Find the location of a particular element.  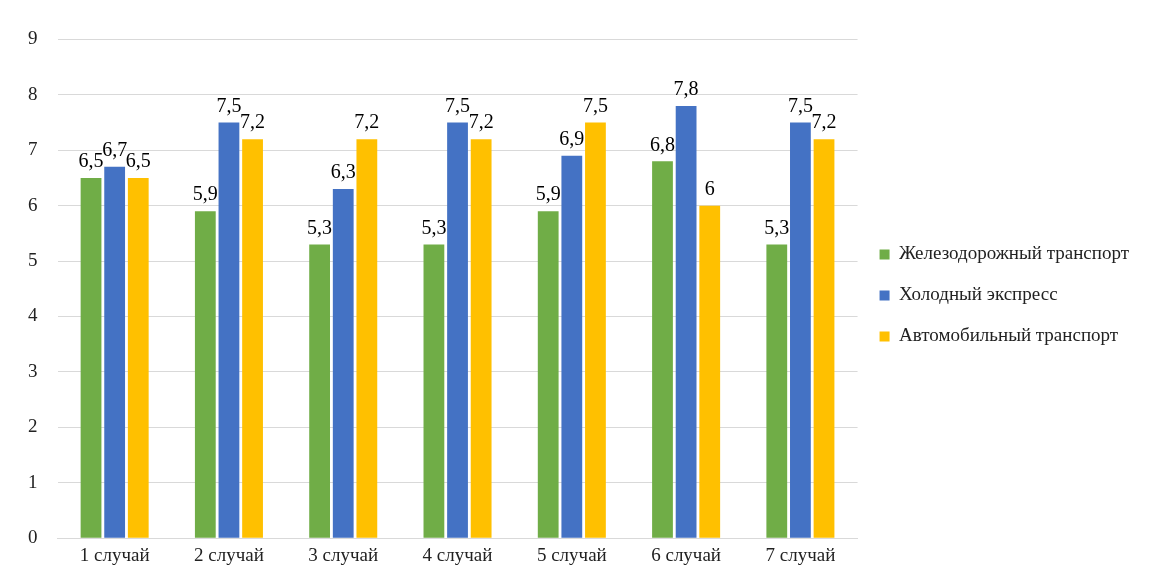

y-tick-label: 2 is located at coordinates (33, 426).